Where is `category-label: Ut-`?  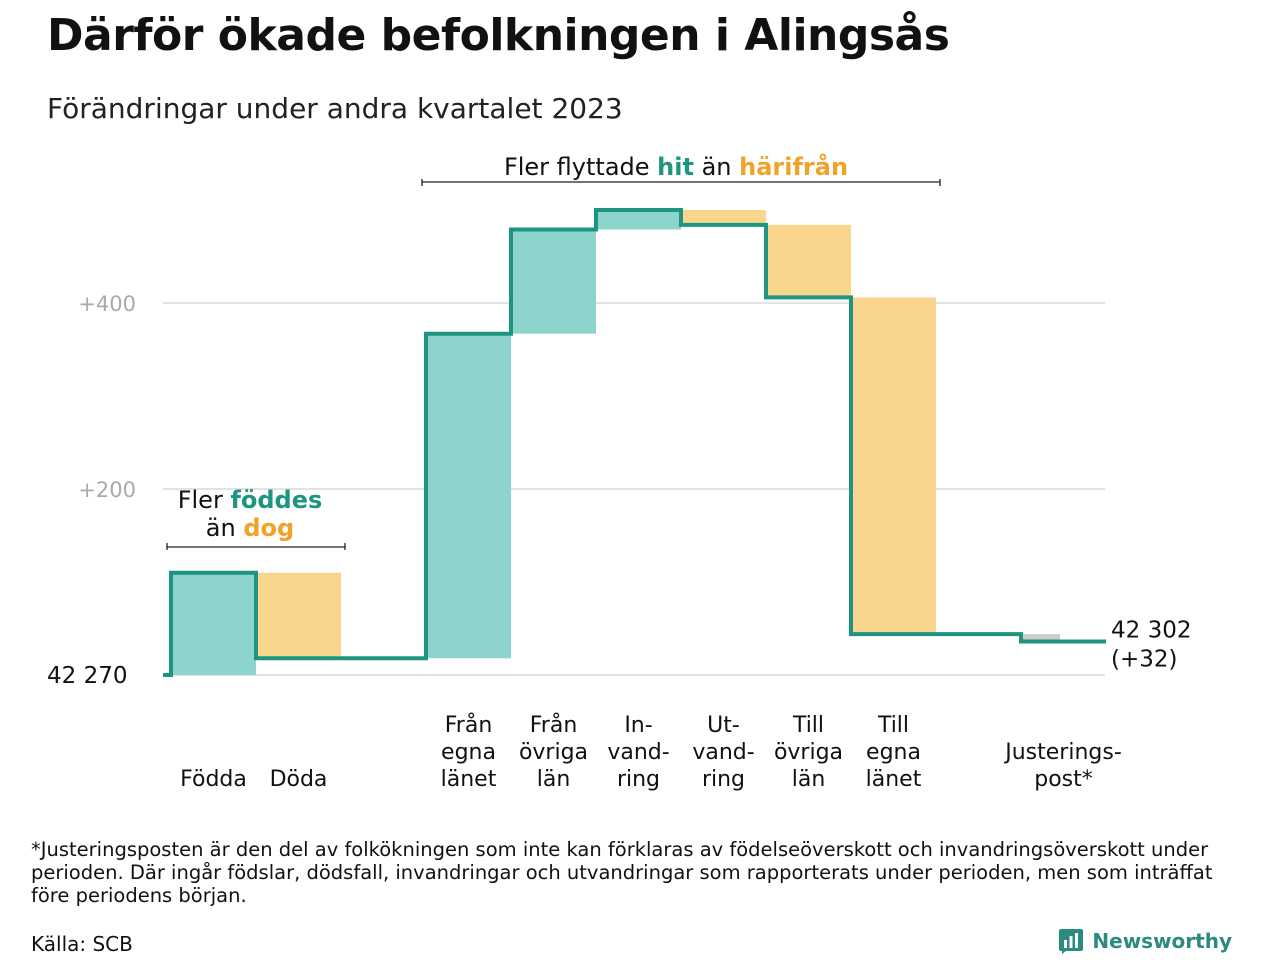 category-label: Ut- is located at coordinates (723, 725).